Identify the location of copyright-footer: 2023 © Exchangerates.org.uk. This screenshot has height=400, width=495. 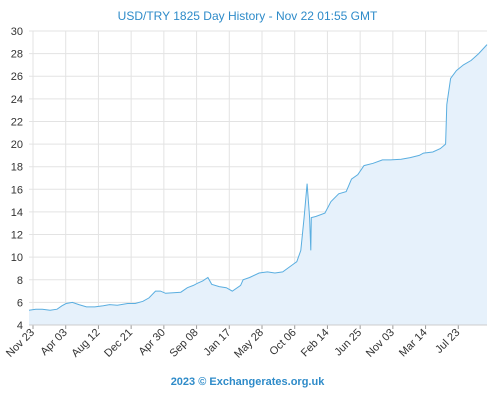
(247, 382).